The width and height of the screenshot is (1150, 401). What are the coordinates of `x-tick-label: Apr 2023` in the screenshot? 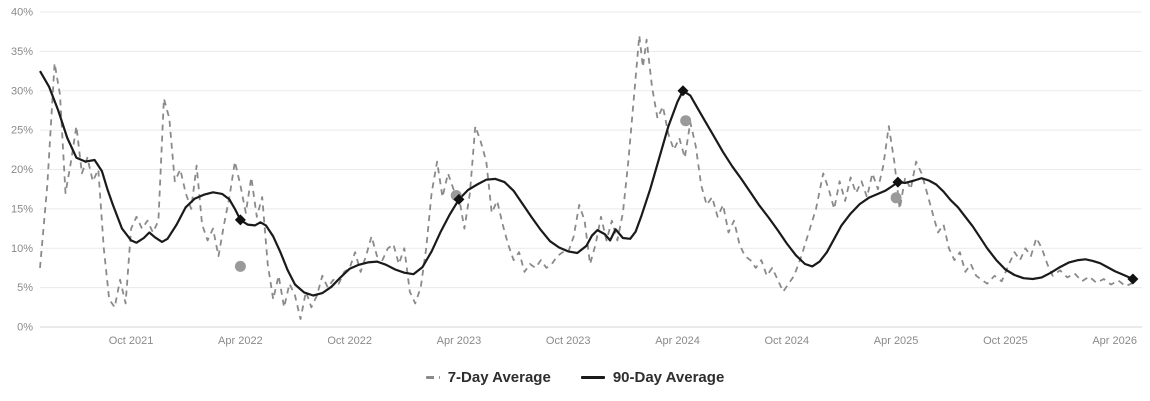 It's located at (459, 341).